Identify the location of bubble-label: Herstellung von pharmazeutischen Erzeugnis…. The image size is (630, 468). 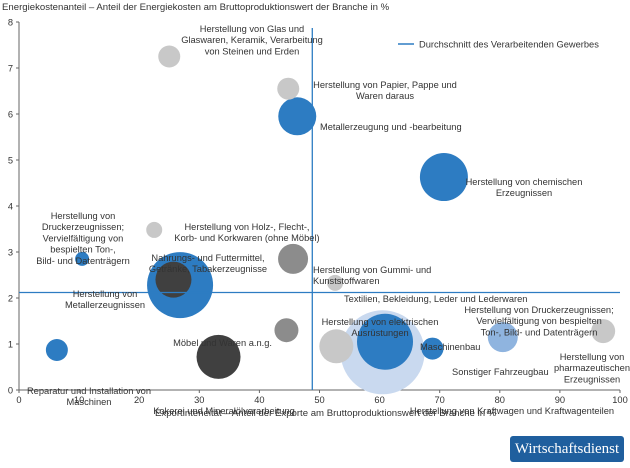
(592, 368).